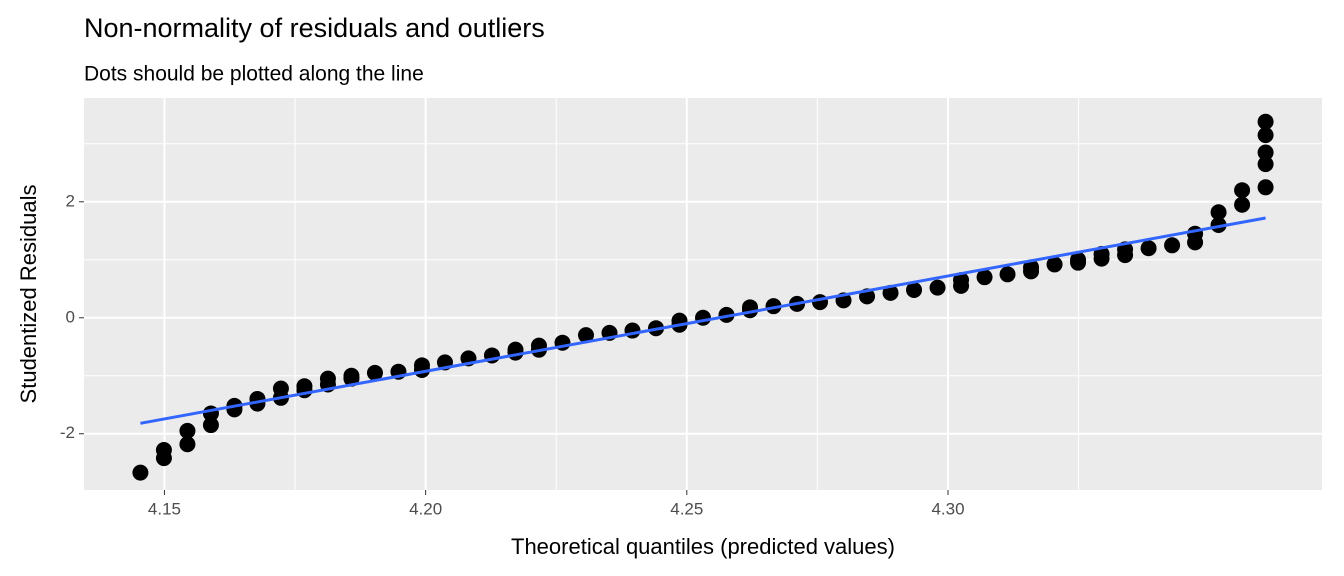 The height and width of the screenshot is (576, 1344). What do you see at coordinates (70, 200) in the screenshot?
I see `y-tick-label: 2` at bounding box center [70, 200].